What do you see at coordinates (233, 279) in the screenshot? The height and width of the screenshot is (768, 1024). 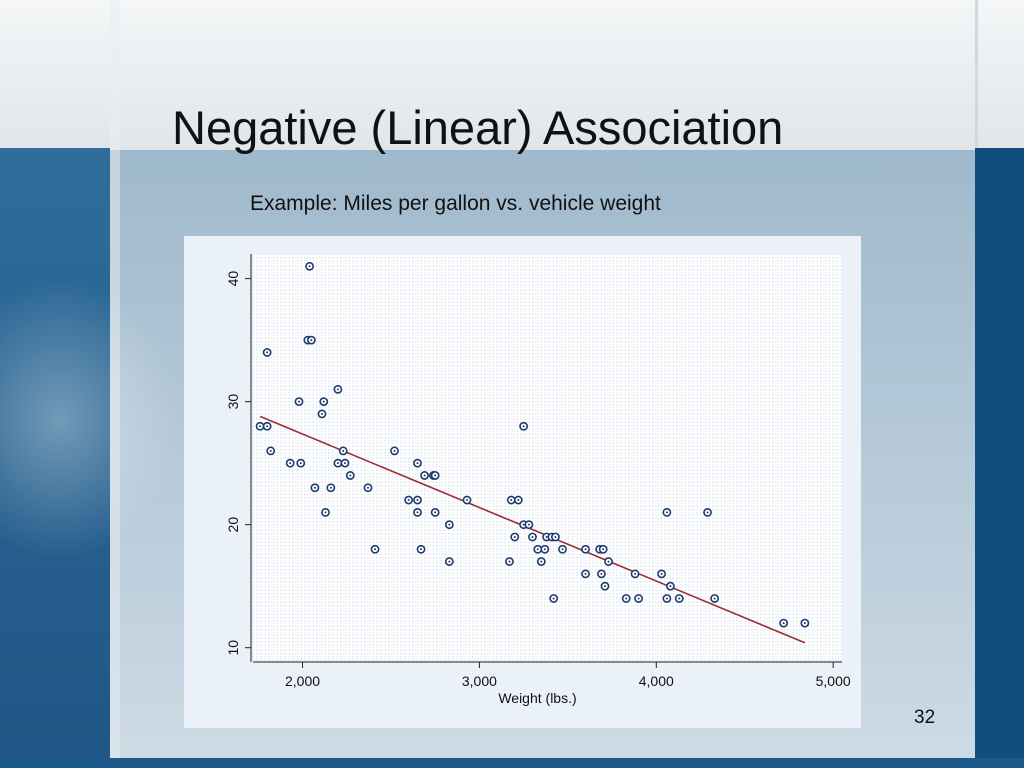 I see `y-tick-label: 40` at bounding box center [233, 279].